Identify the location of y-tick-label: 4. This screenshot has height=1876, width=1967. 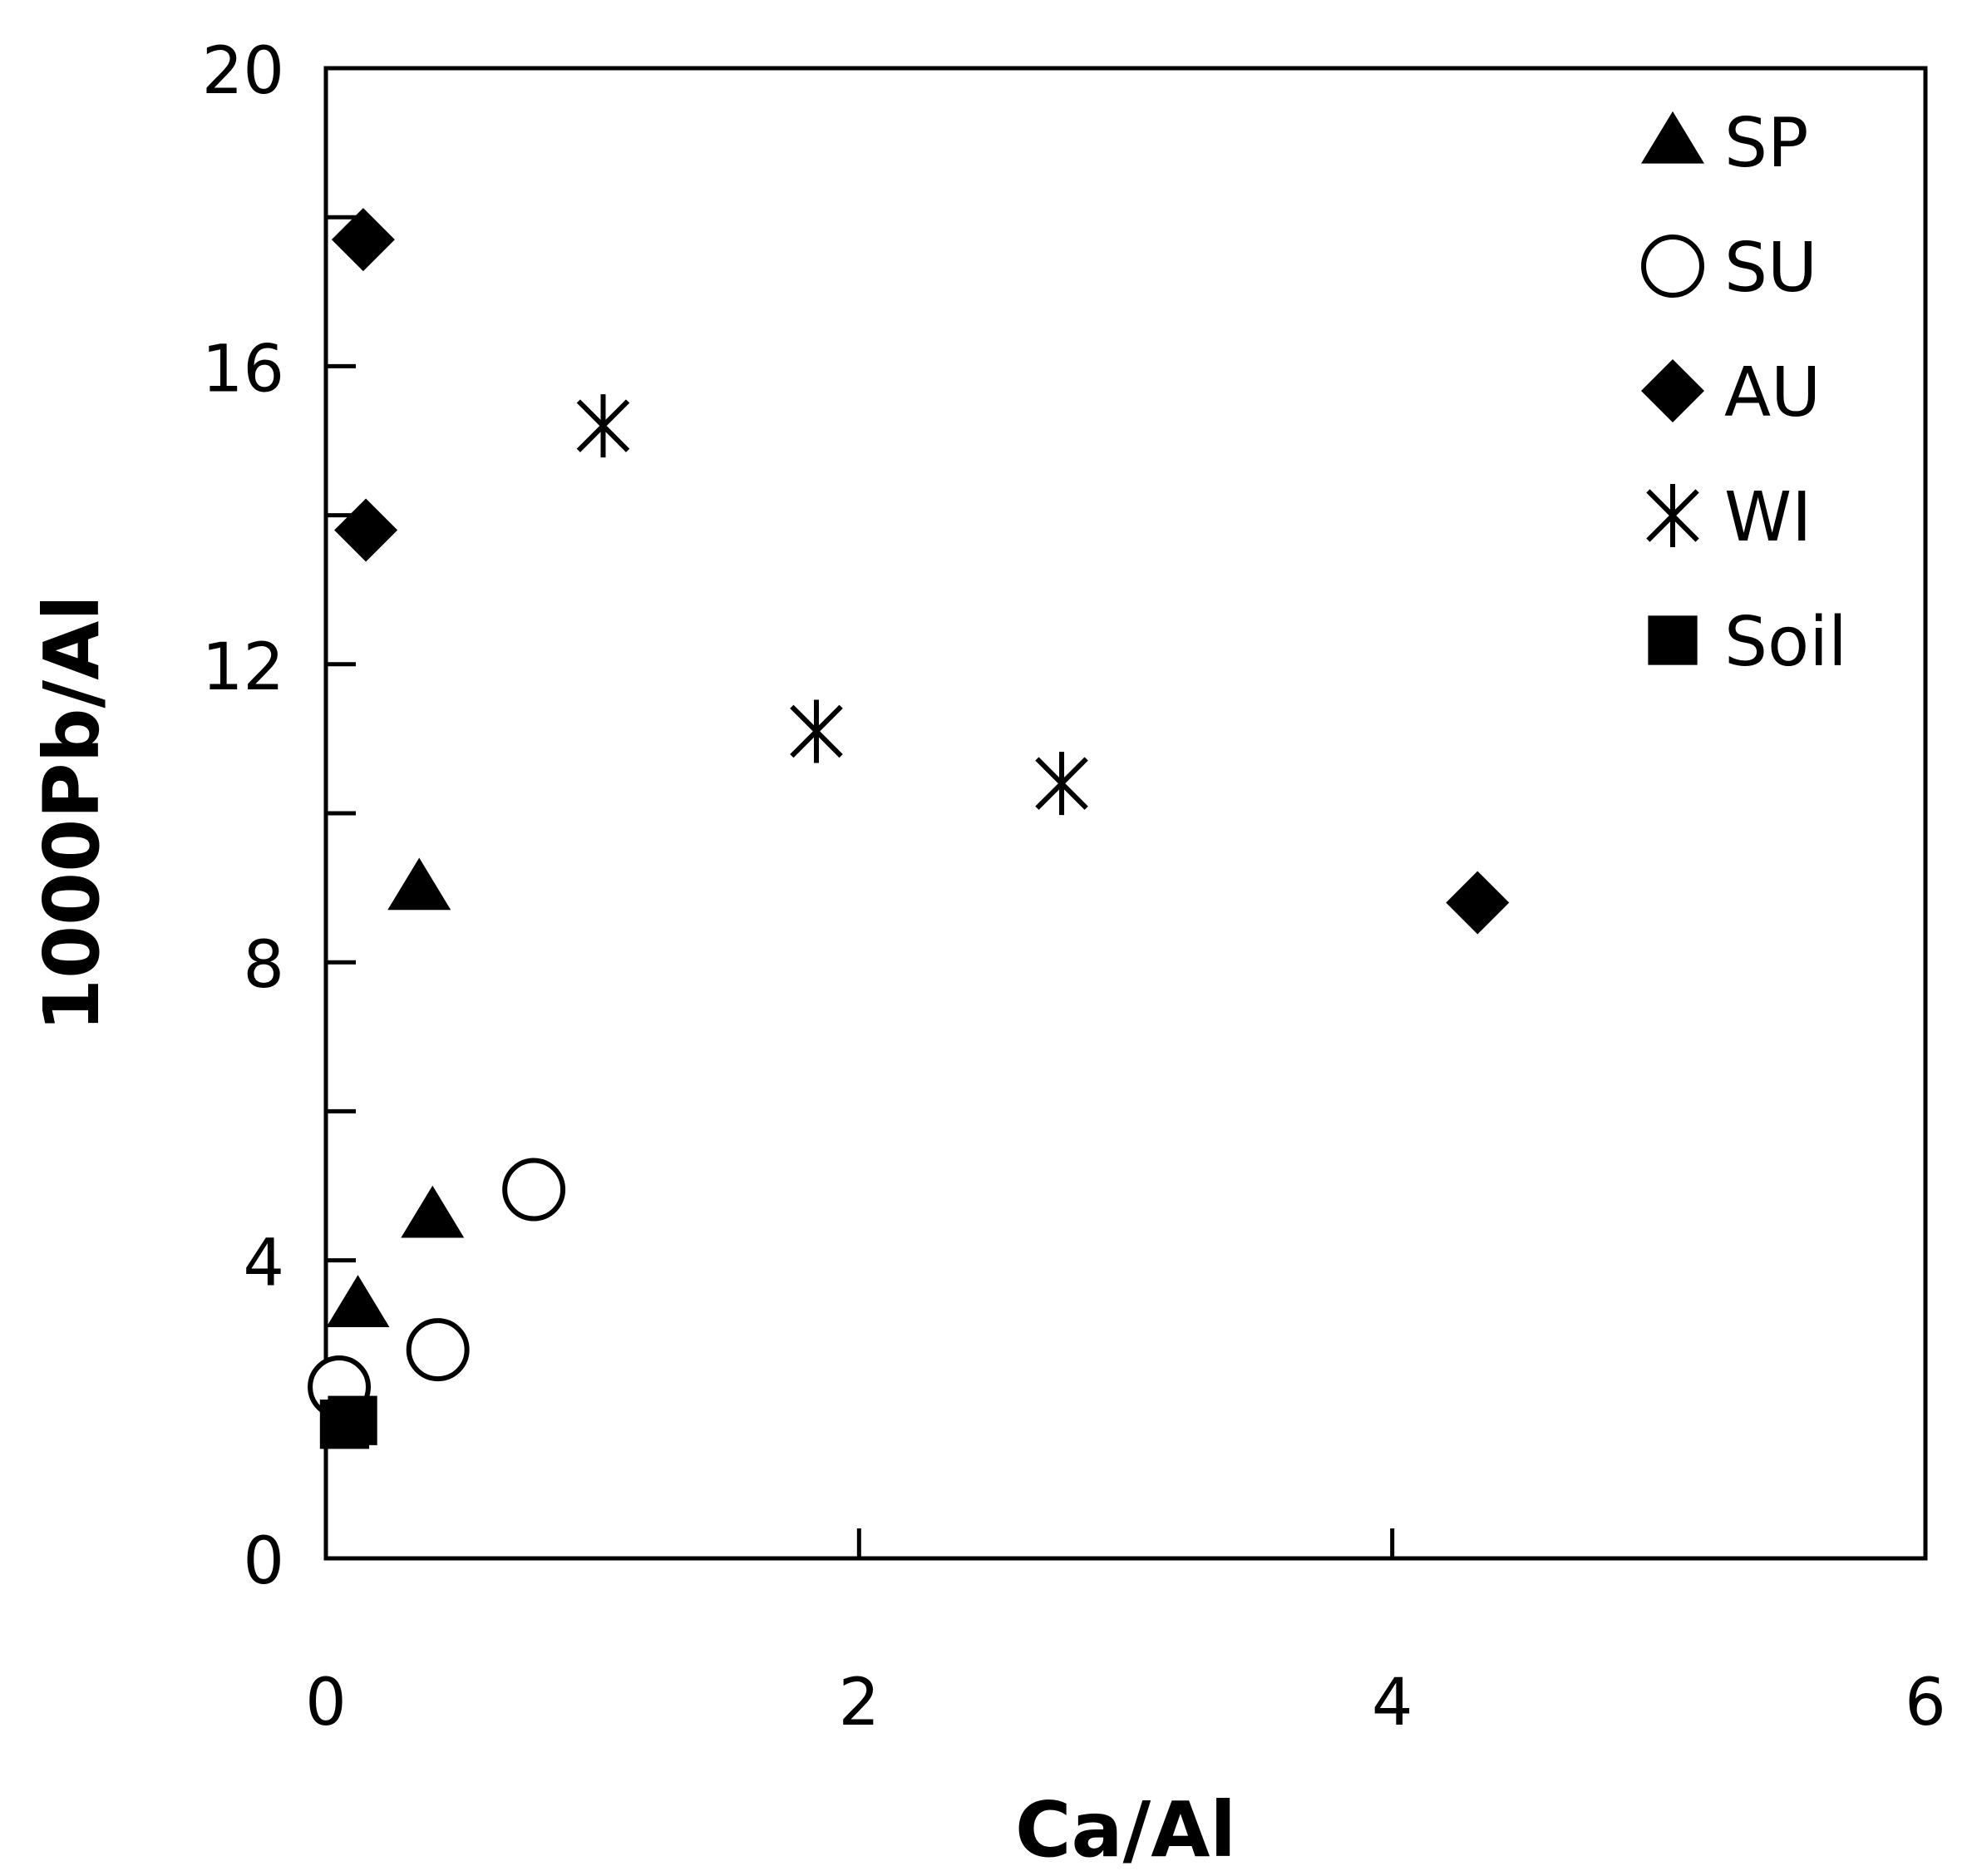
(263, 1264).